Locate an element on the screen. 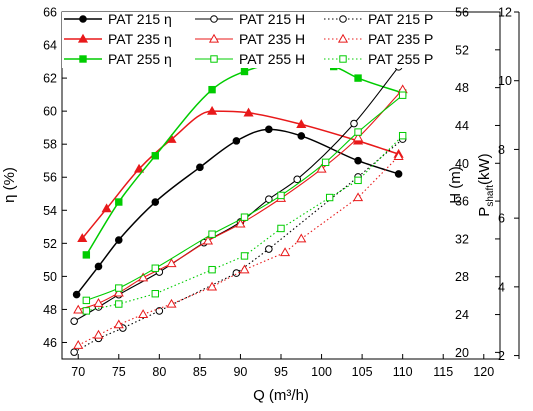  h-tick-label: 48 is located at coordinates (462, 88).